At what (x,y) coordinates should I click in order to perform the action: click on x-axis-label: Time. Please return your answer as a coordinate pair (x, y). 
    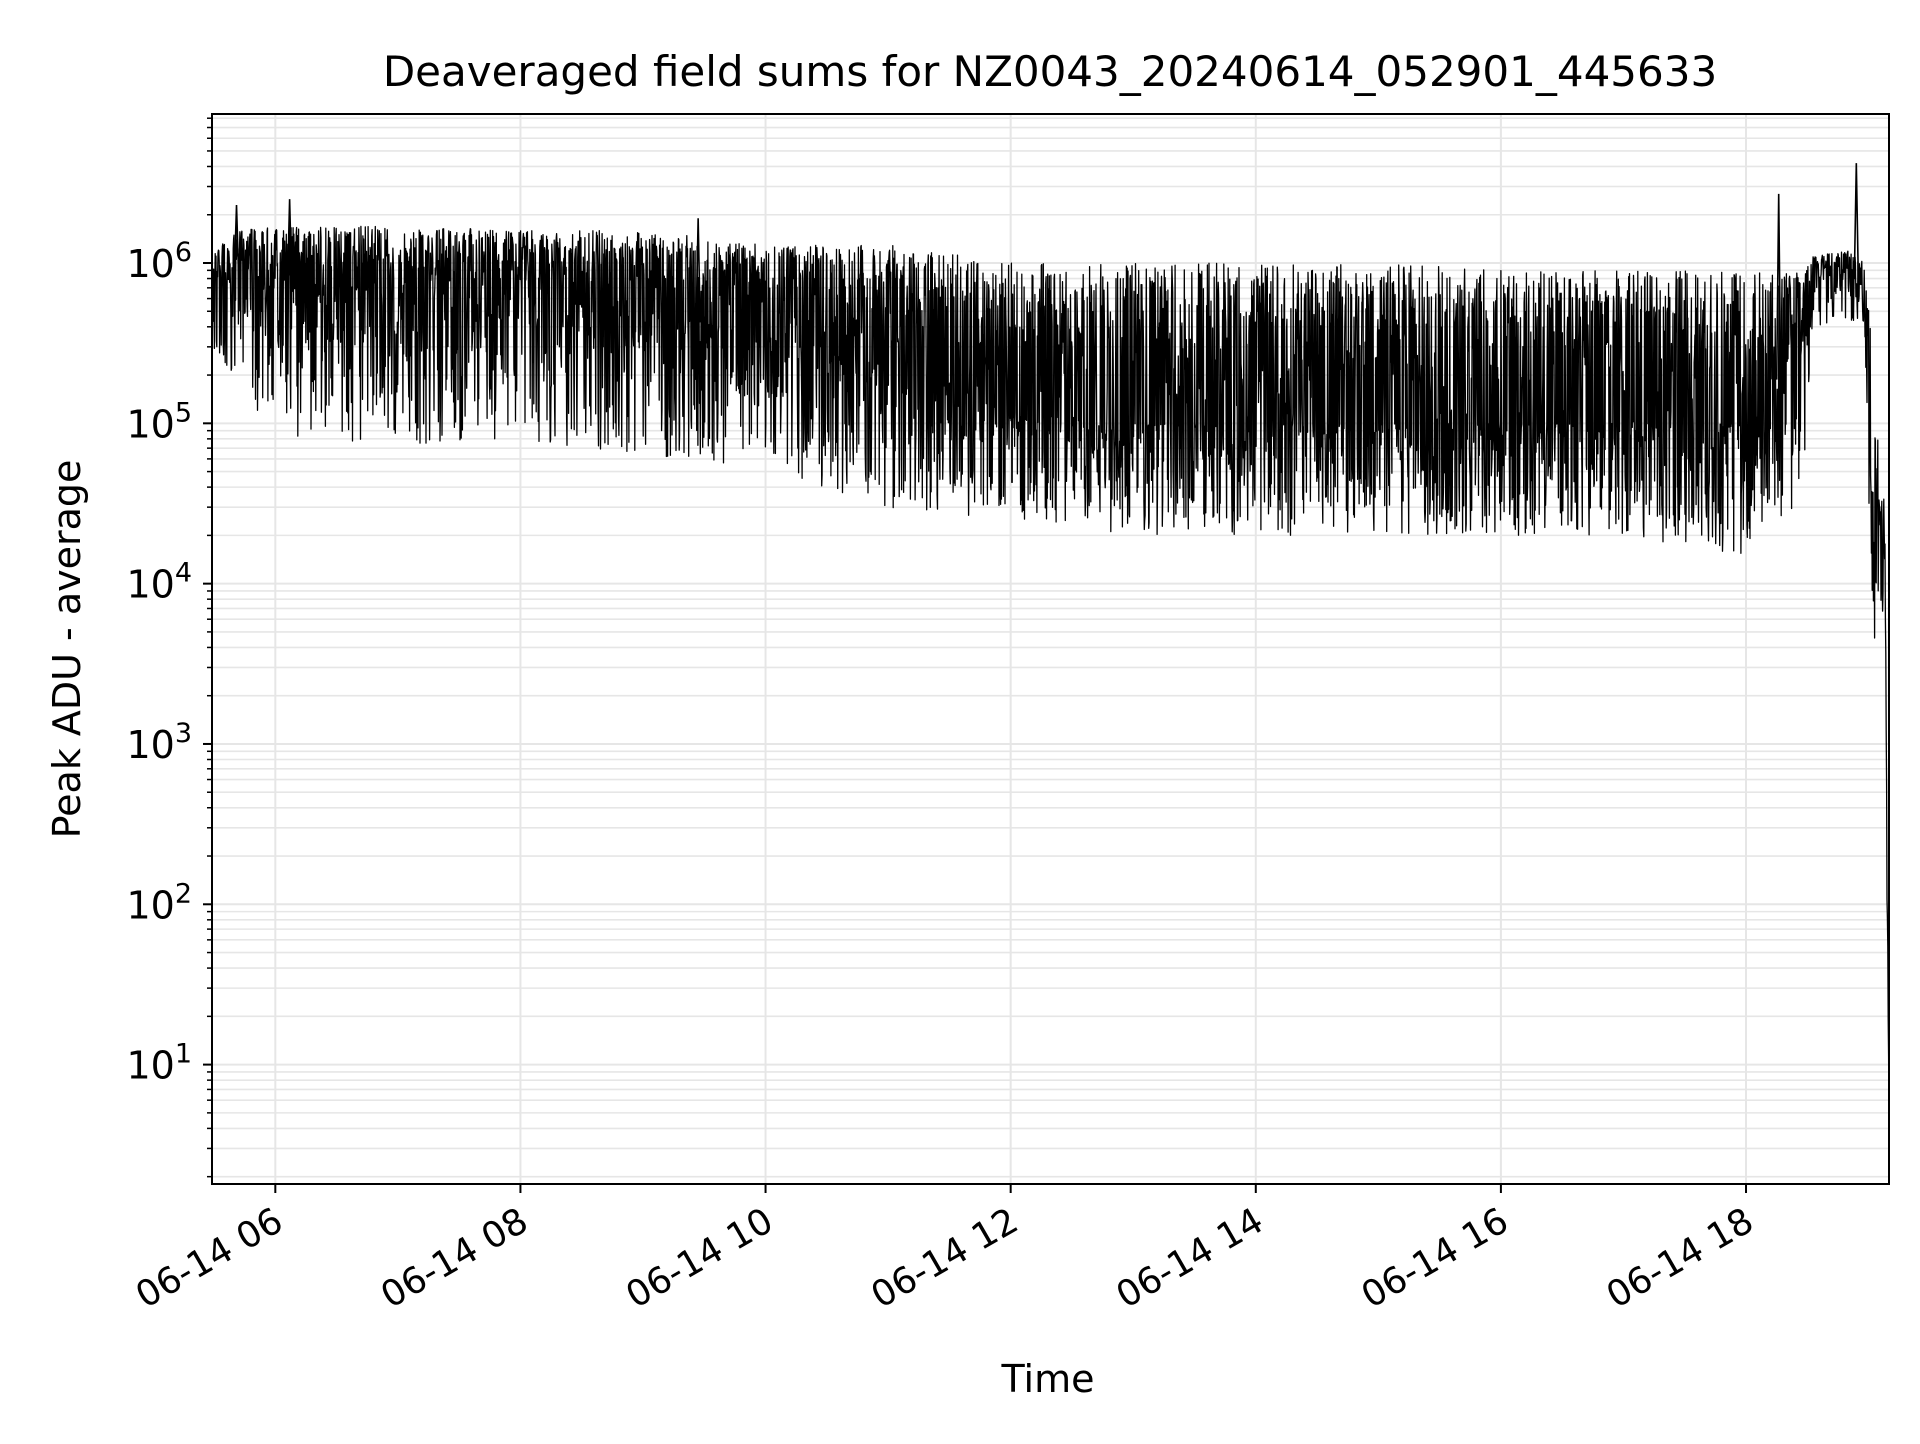
    Looking at the image, I should click on (1048, 1379).